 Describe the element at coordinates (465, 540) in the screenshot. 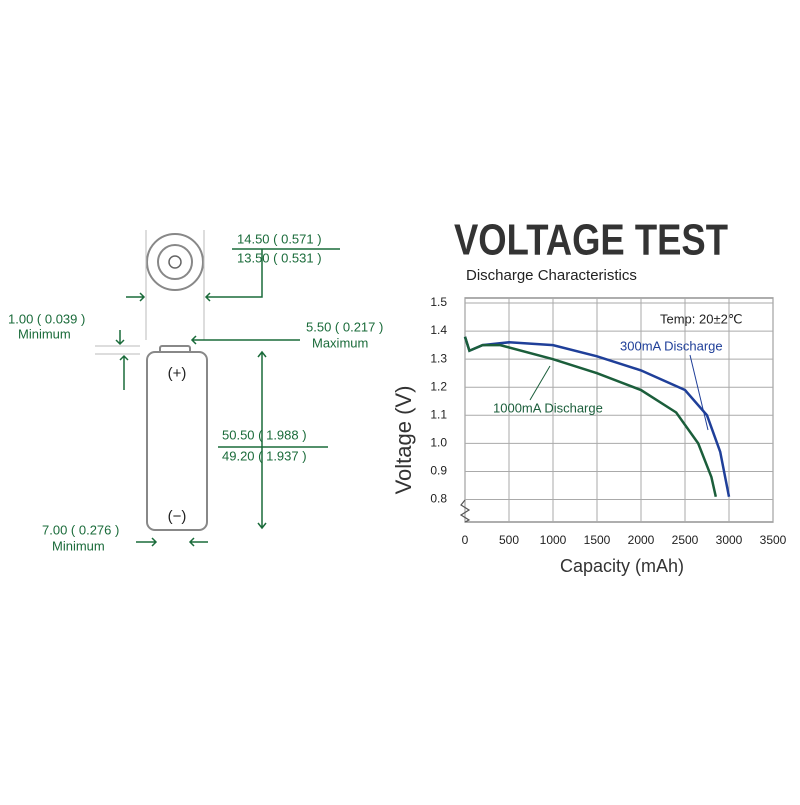

I see `x-tick-label: 0` at that location.